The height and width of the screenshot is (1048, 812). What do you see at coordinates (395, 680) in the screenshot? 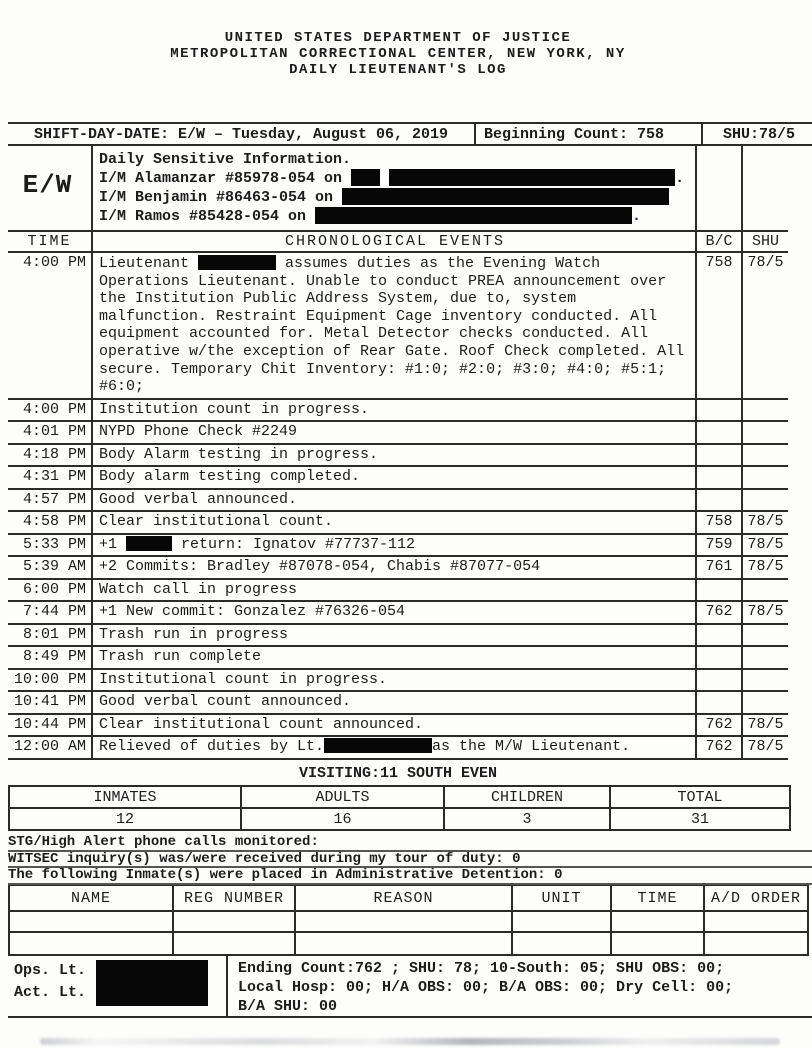
I see `log-event: Institutional count in progress.` at bounding box center [395, 680].